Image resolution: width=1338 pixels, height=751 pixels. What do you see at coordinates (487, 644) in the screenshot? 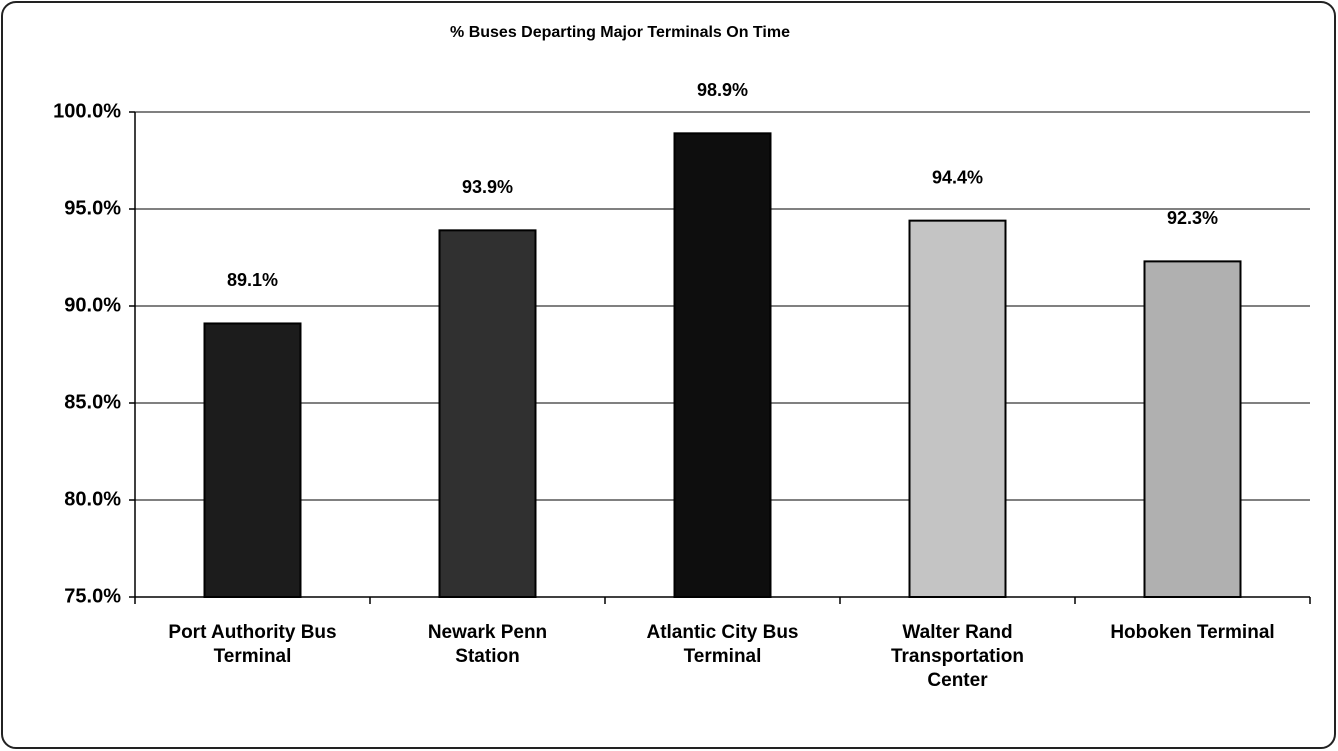
I see `x-tick-label: Newark Penn Station` at bounding box center [487, 644].